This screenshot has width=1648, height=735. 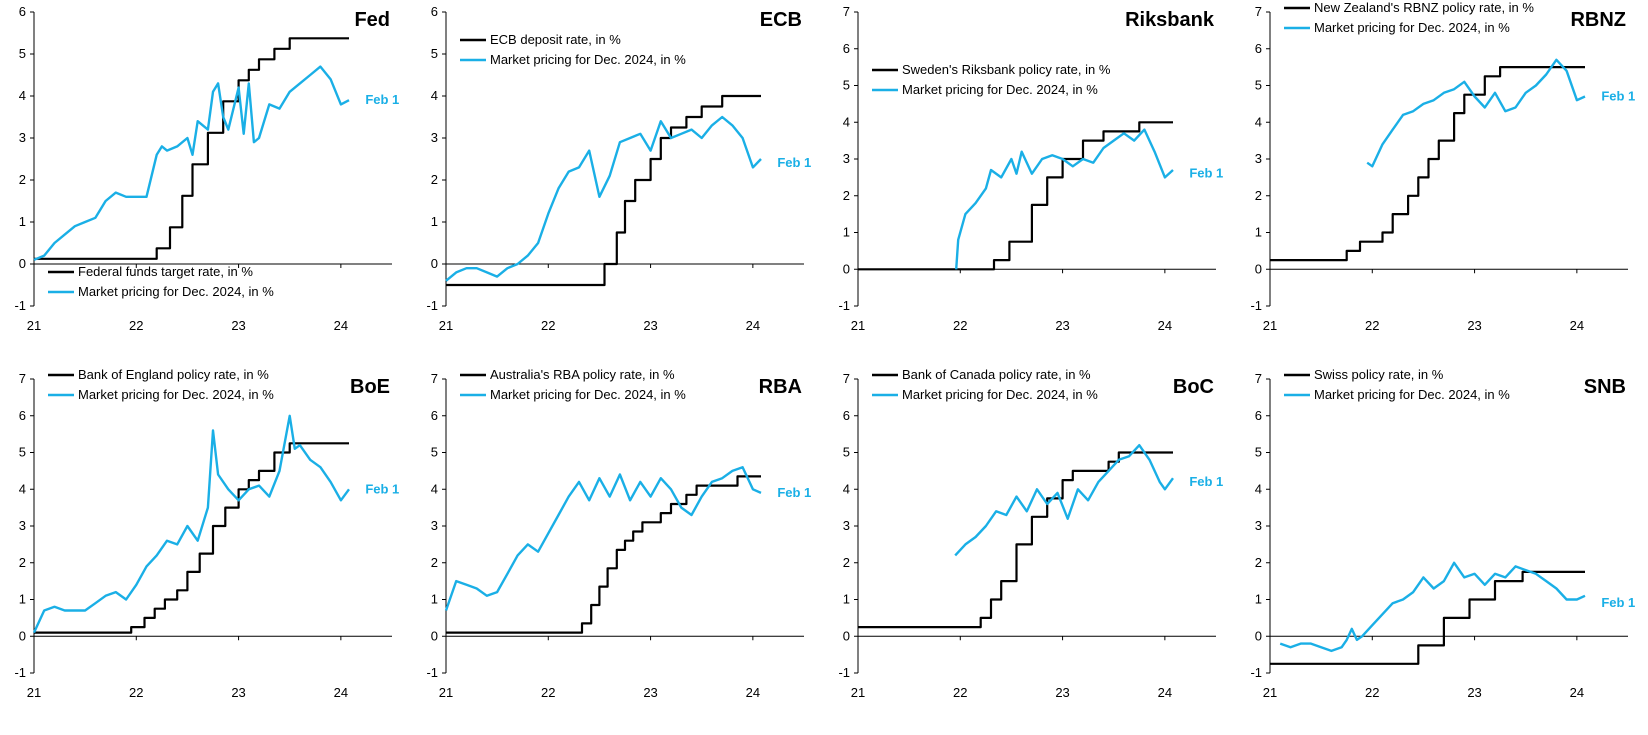 What do you see at coordinates (582, 374) in the screenshot?
I see `legend-label: Australia's RBA policy rate, in %` at bounding box center [582, 374].